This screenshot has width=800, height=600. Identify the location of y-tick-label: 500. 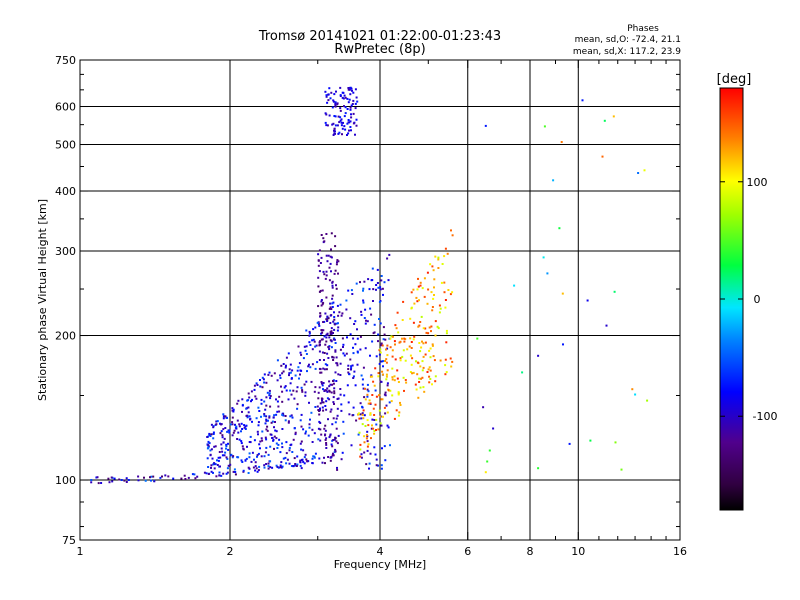
(65, 145).